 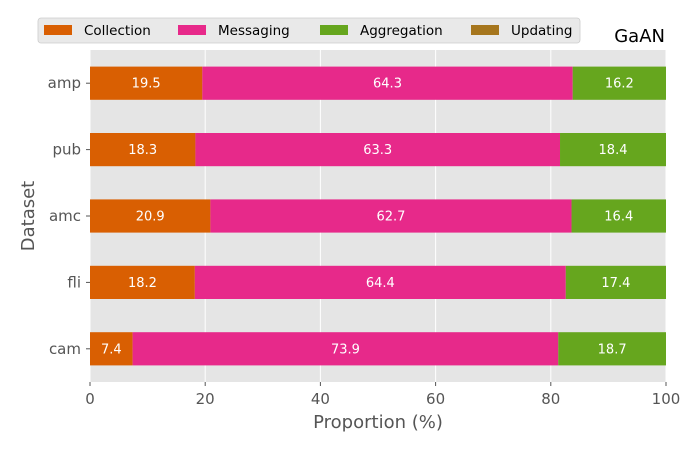 I want to click on bar-pub-messaging, so click(x=378, y=150).